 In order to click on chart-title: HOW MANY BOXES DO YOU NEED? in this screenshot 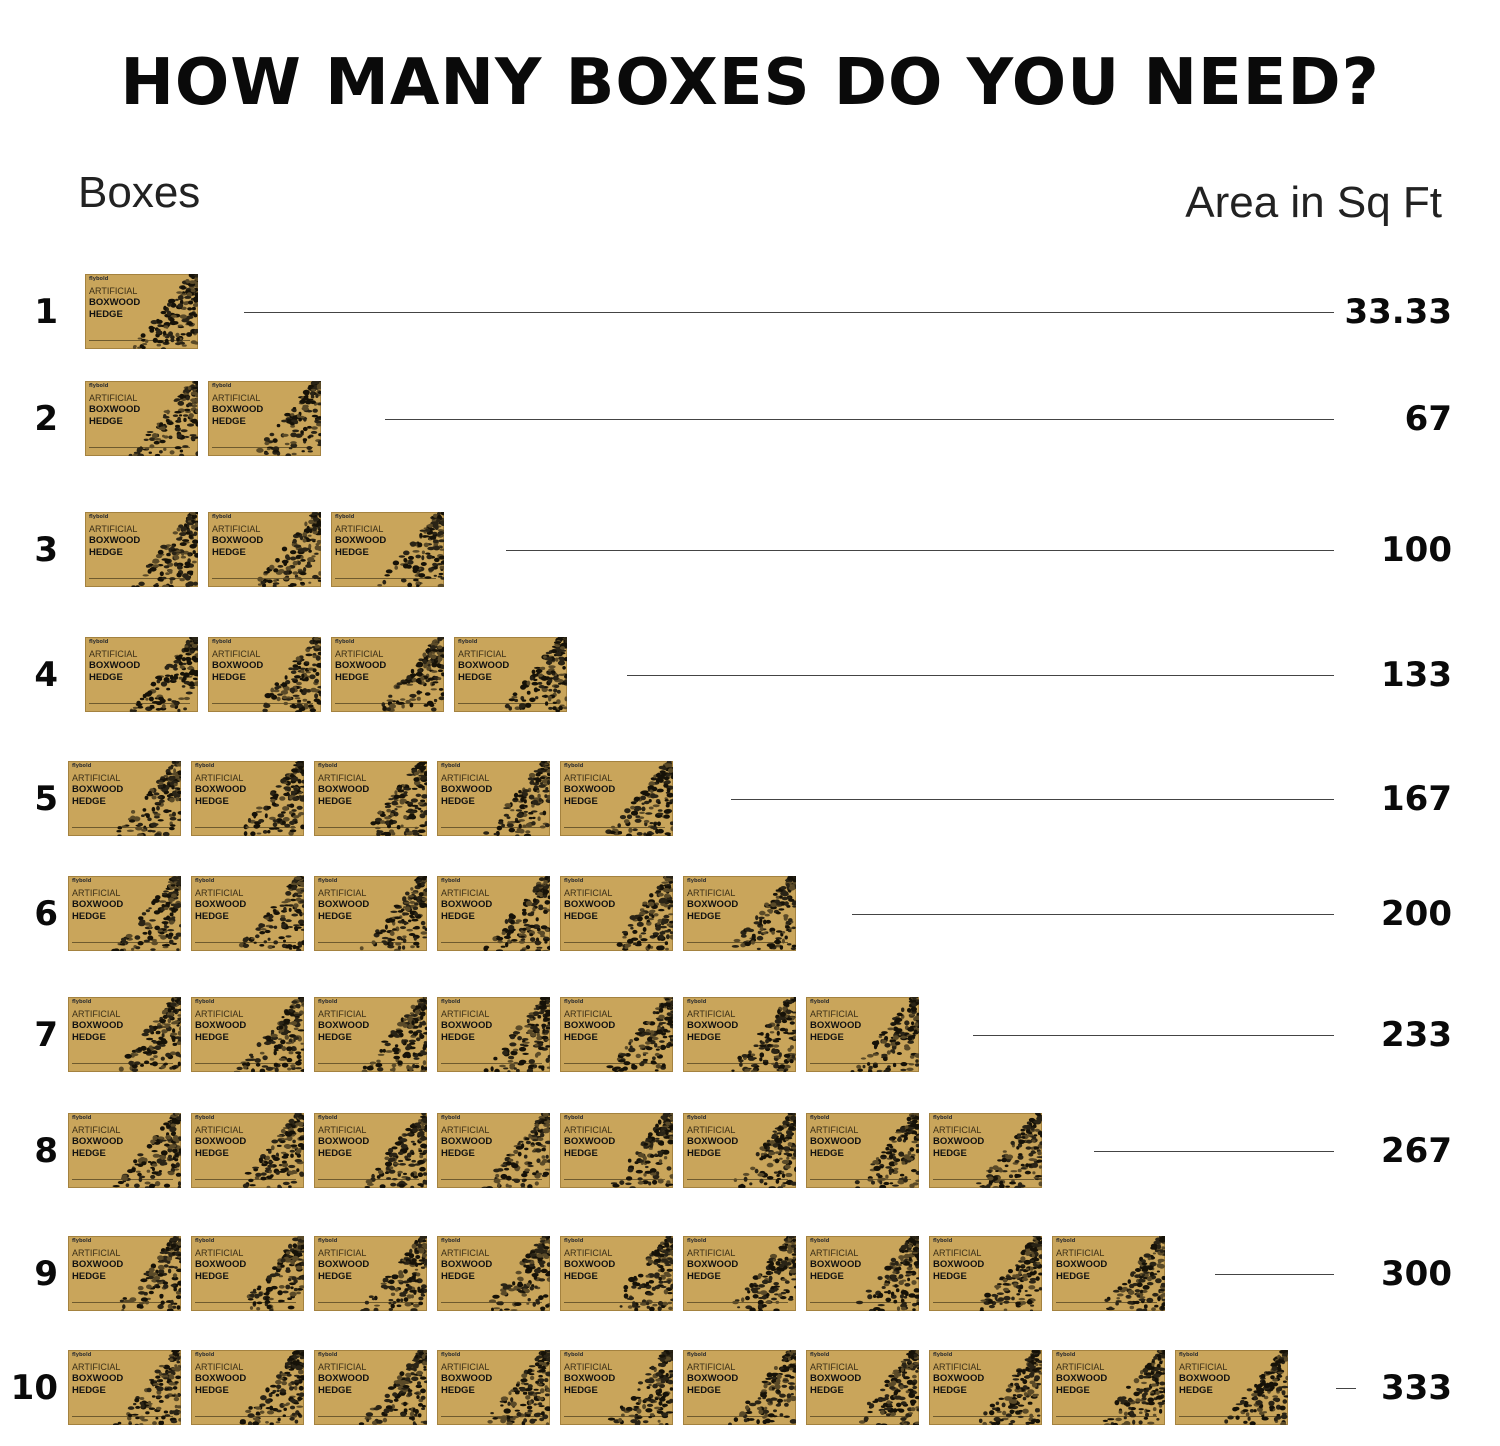, I will do `click(750, 83)`.